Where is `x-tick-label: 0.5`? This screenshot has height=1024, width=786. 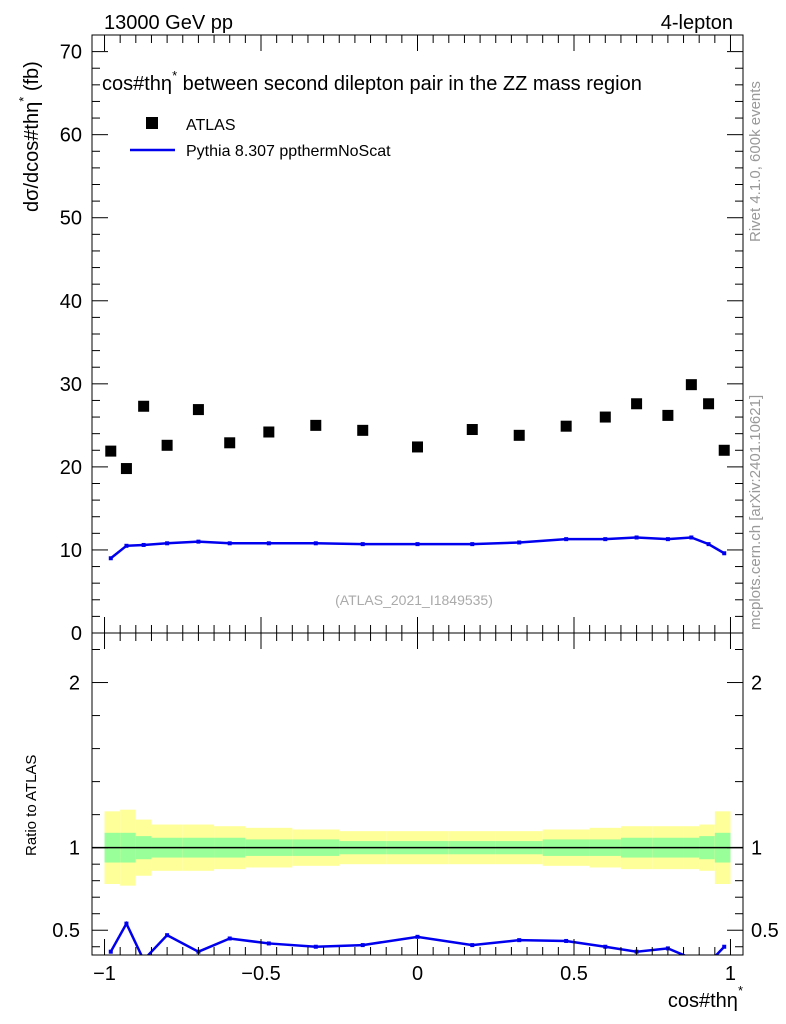
x-tick-label: 0.5 is located at coordinates (574, 974).